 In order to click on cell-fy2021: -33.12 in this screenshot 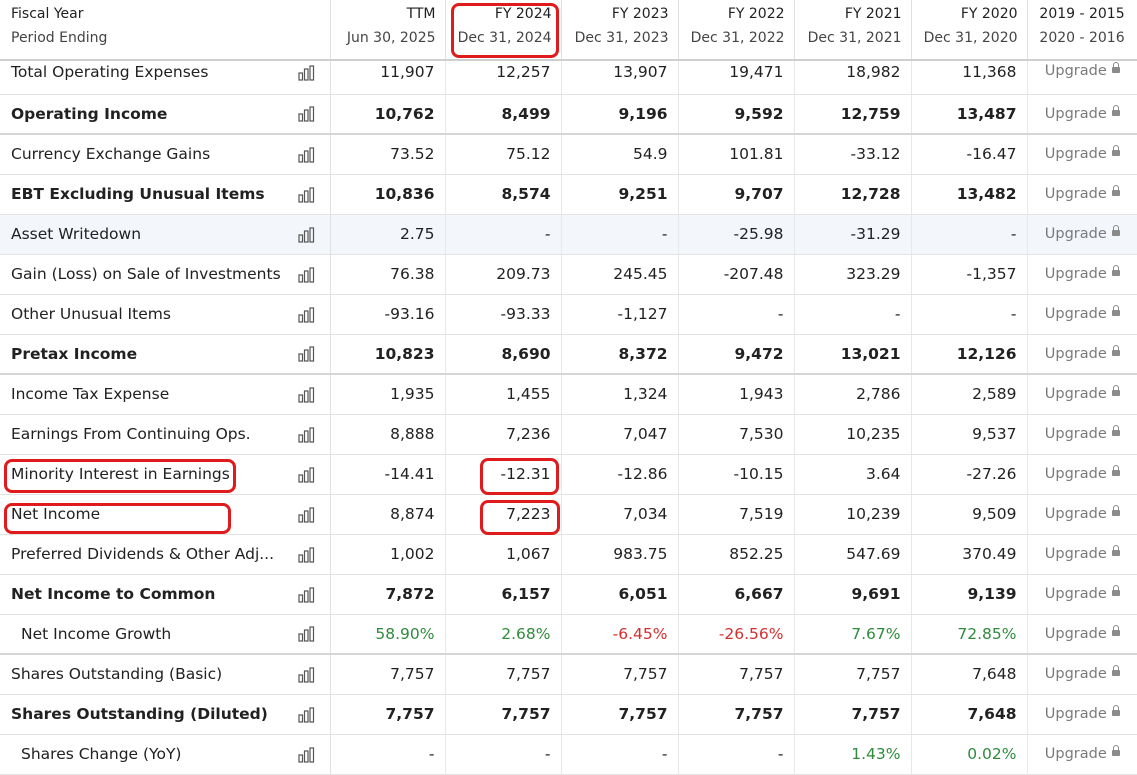, I will do `click(853, 154)`.